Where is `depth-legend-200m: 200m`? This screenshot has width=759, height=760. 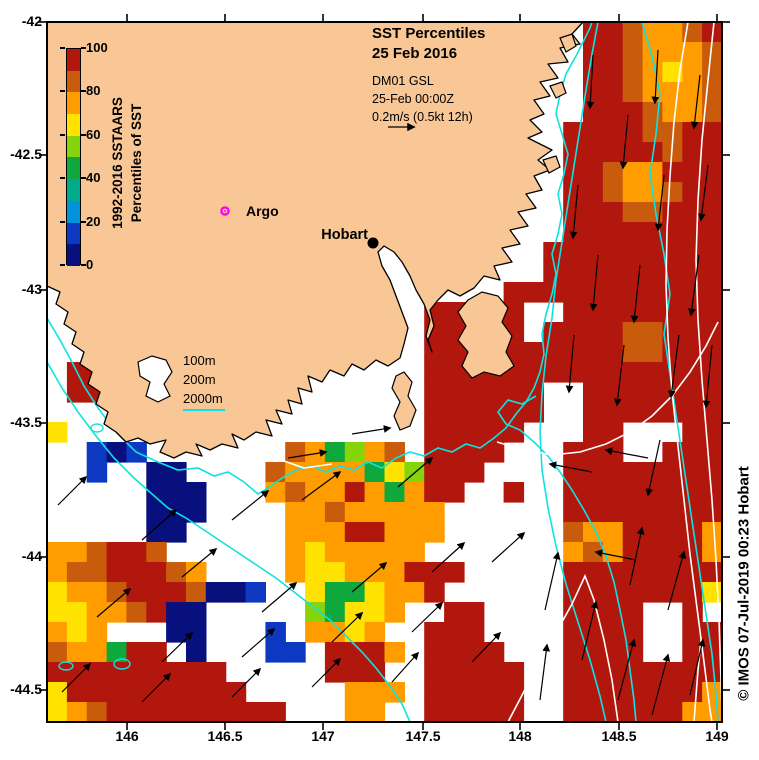 depth-legend-200m: 200m is located at coordinates (199, 379).